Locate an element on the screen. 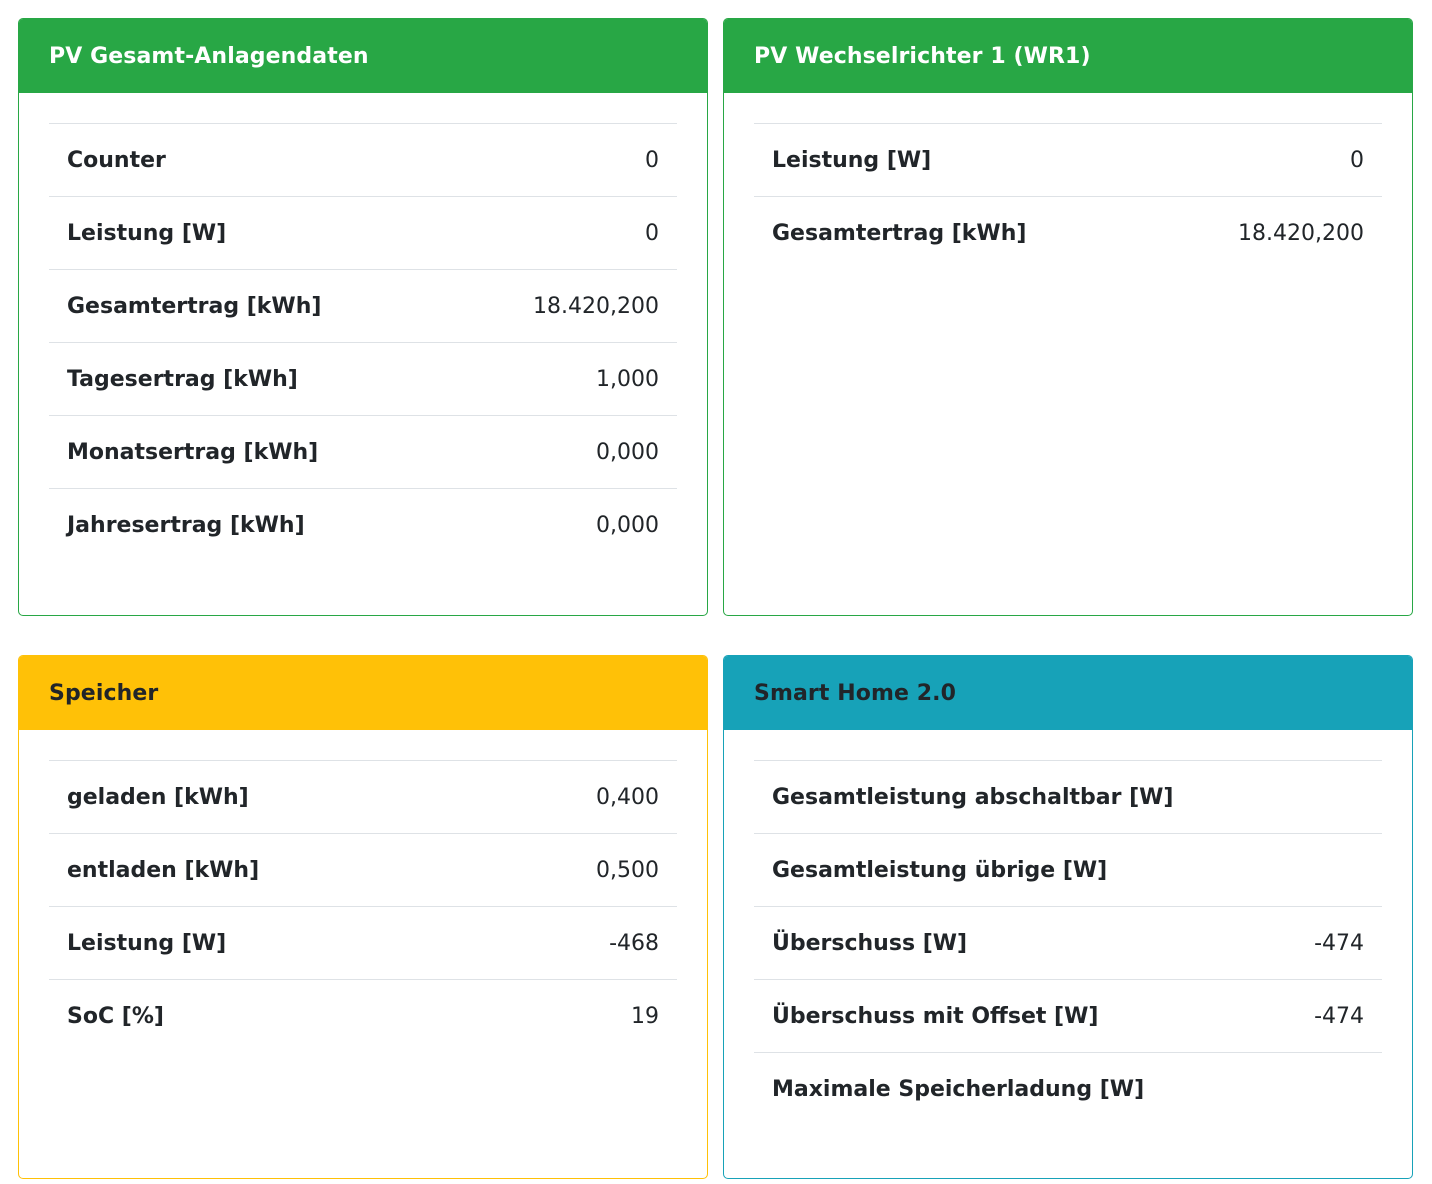 This screenshot has width=1432, height=1184. wr1-card-title: PV Wechselrichter 1 (WR1) is located at coordinates (1068, 56).